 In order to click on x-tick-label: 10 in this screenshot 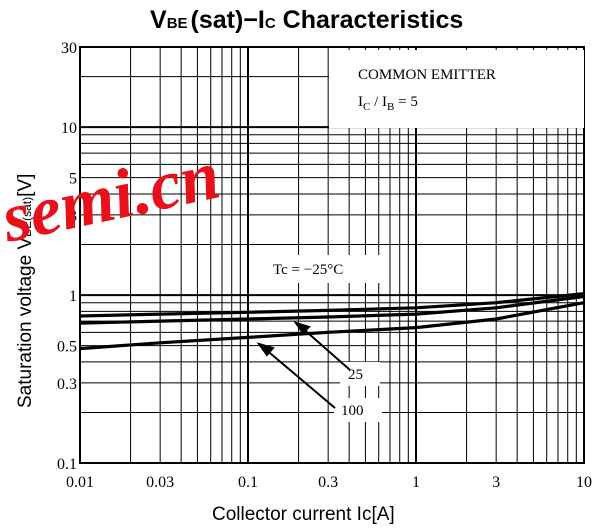, I will do `click(584, 482)`.